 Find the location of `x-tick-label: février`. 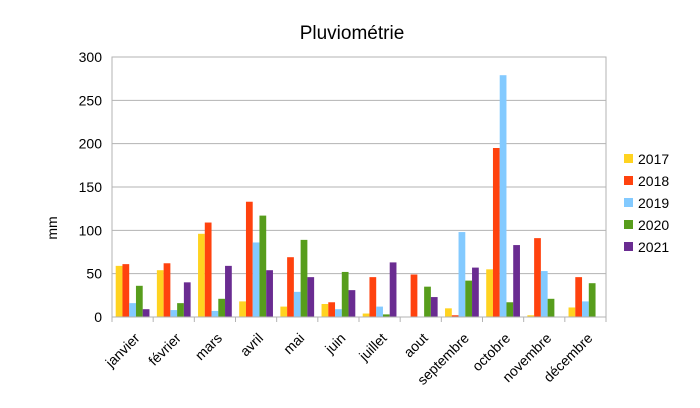

x-tick-label: février is located at coordinates (164, 349).